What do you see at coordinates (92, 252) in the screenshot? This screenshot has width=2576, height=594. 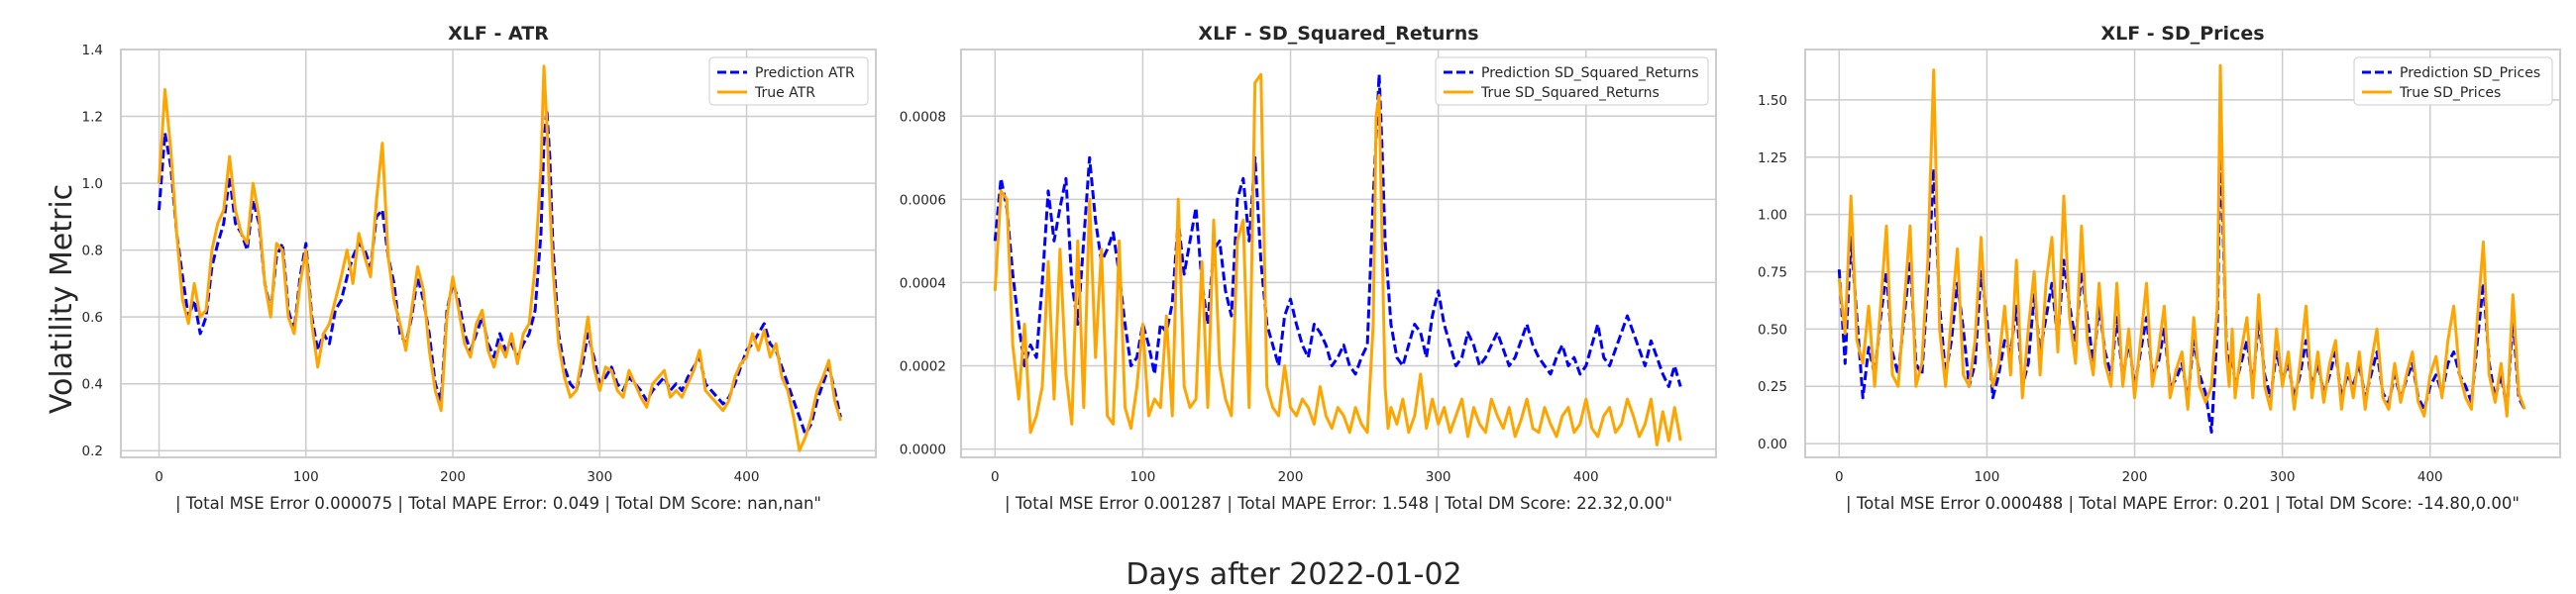 I see `y-tick-label: 0.8` at bounding box center [92, 252].